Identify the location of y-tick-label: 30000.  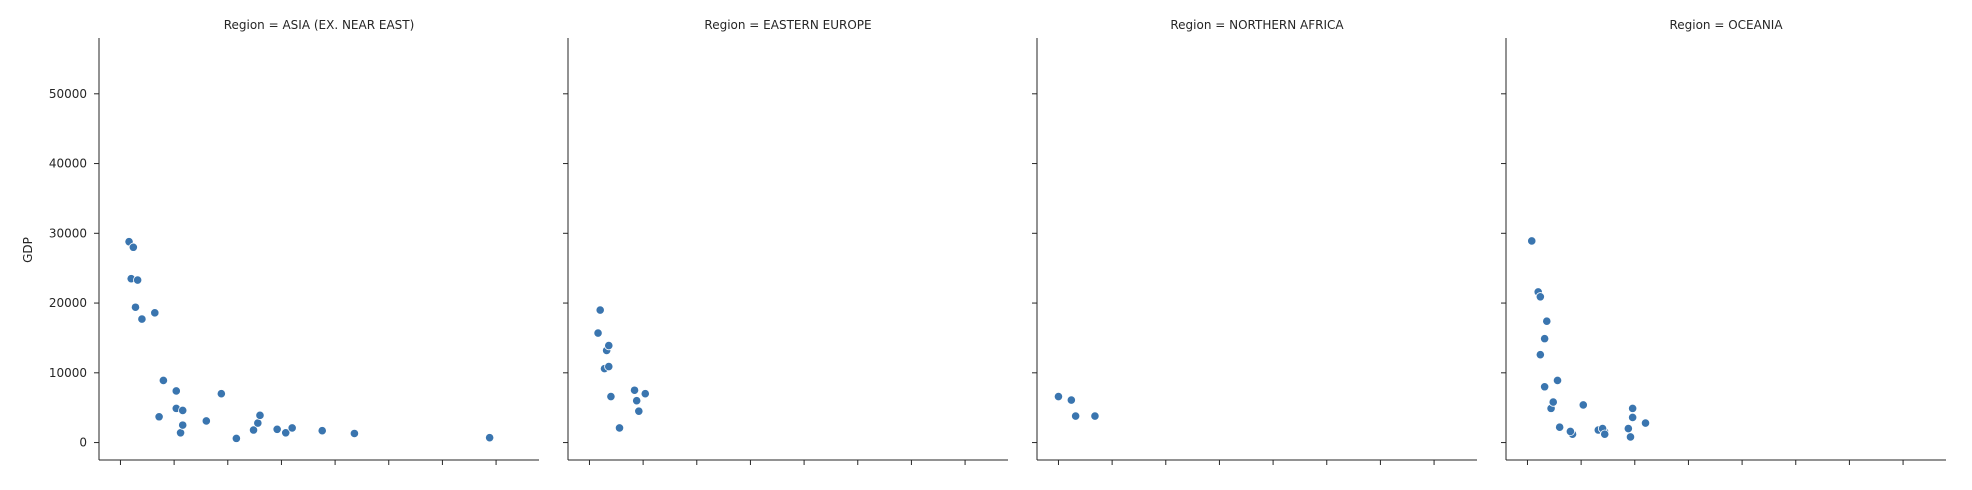
(68, 233).